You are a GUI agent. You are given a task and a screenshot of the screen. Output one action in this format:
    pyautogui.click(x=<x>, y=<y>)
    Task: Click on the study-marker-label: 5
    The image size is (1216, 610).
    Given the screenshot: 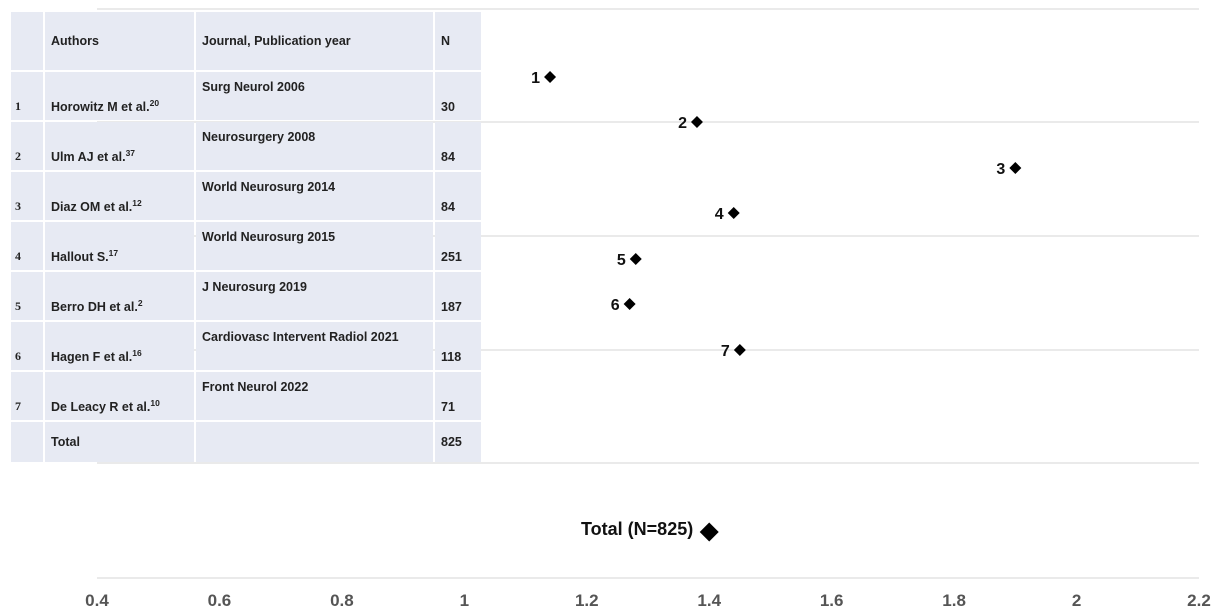 What is the action you would take?
    pyautogui.click(x=621, y=260)
    